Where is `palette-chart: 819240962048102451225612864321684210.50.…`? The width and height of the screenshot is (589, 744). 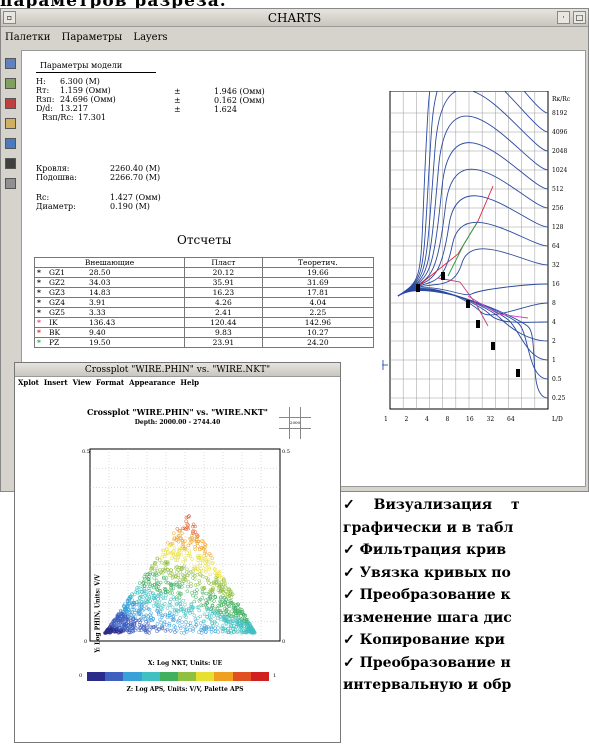 palette-chart: 819240962048102451225612864321684210.50.… is located at coordinates (476, 257).